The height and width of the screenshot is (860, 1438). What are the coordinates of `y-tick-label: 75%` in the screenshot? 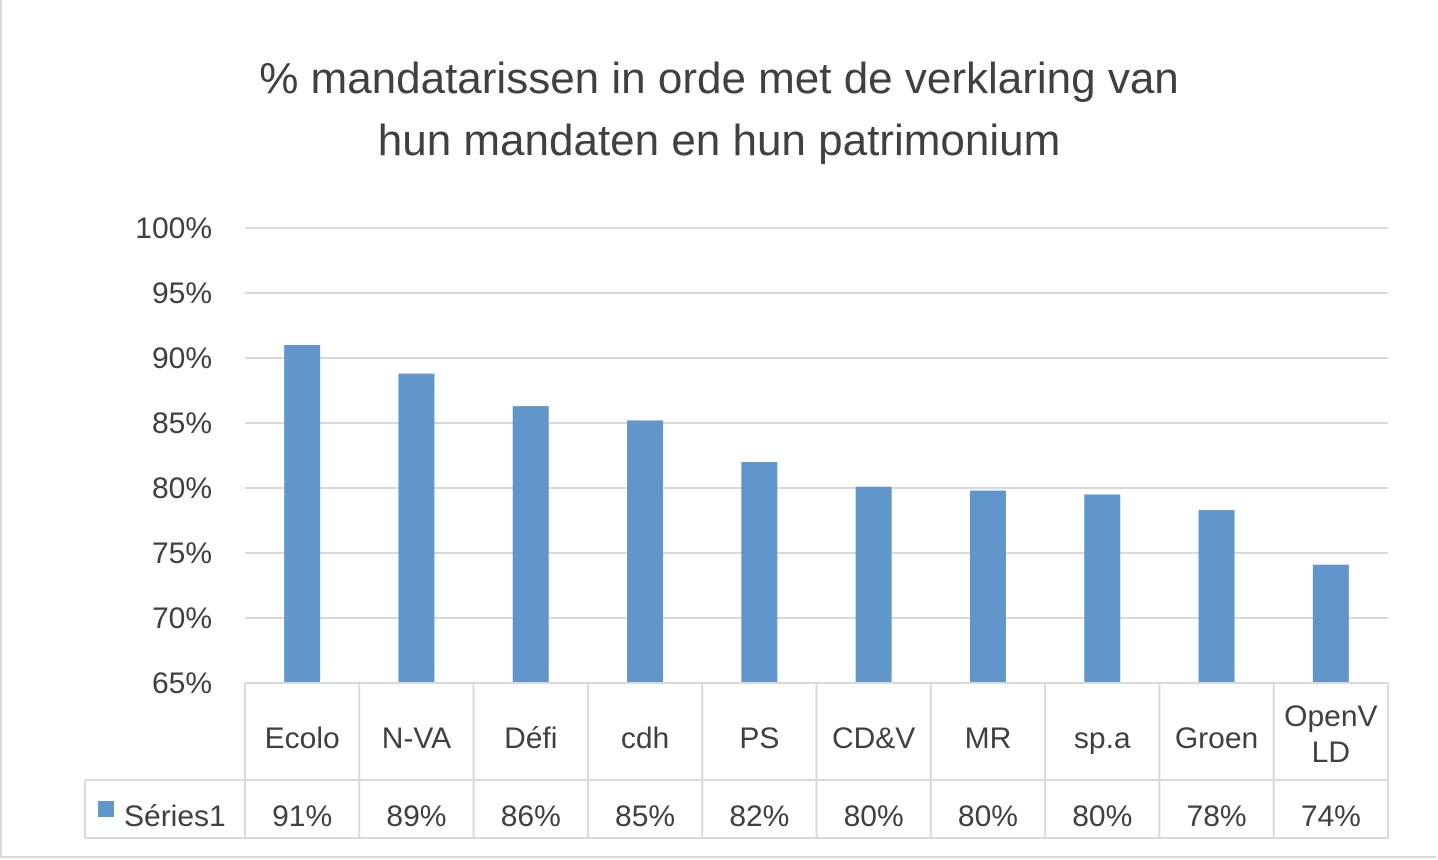 It's located at (182, 553).